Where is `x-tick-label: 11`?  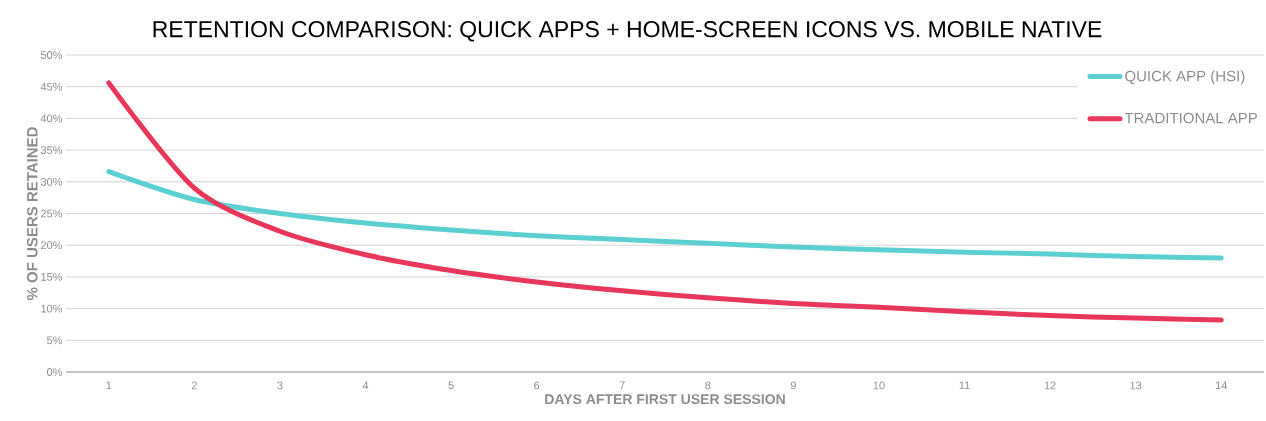 x-tick-label: 11 is located at coordinates (964, 385).